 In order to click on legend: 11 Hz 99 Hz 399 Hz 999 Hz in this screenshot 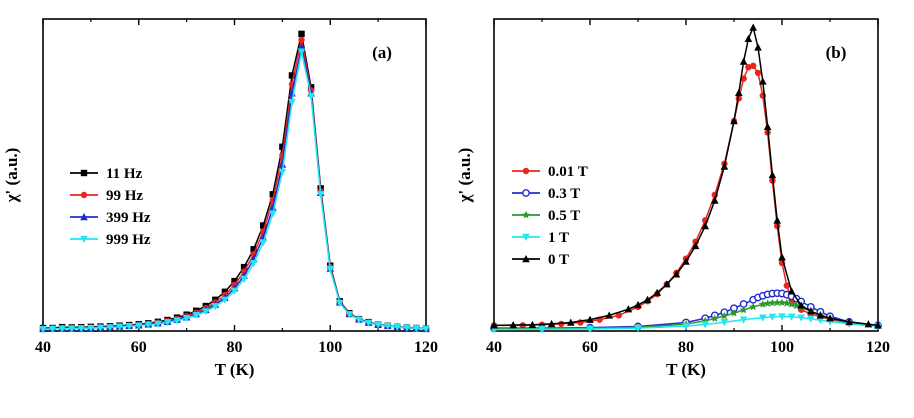, I will do `click(110, 207)`.